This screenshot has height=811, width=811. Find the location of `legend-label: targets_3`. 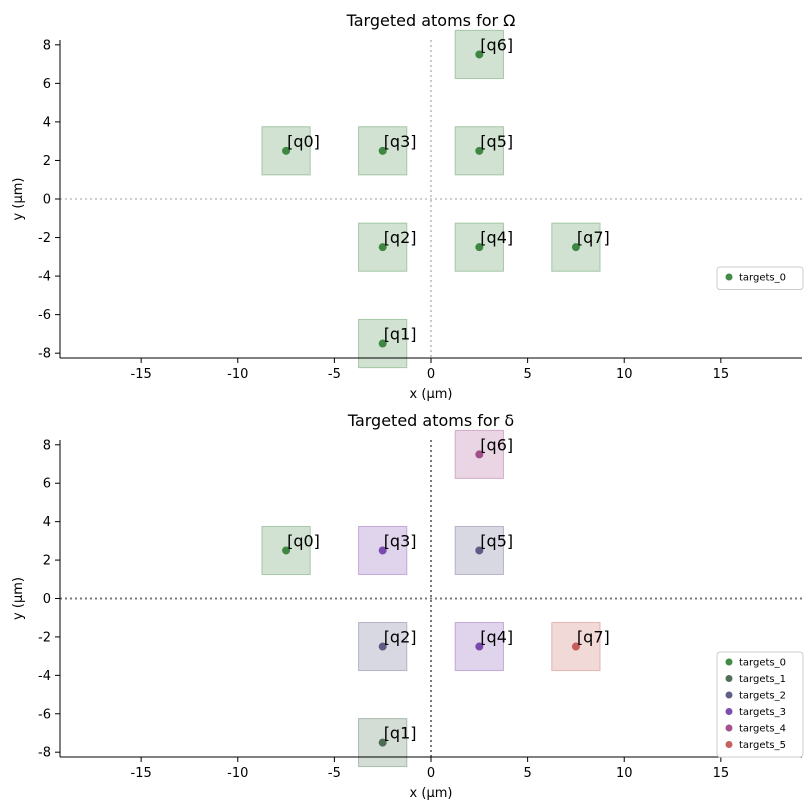

legend-label: targets_3 is located at coordinates (762, 712).